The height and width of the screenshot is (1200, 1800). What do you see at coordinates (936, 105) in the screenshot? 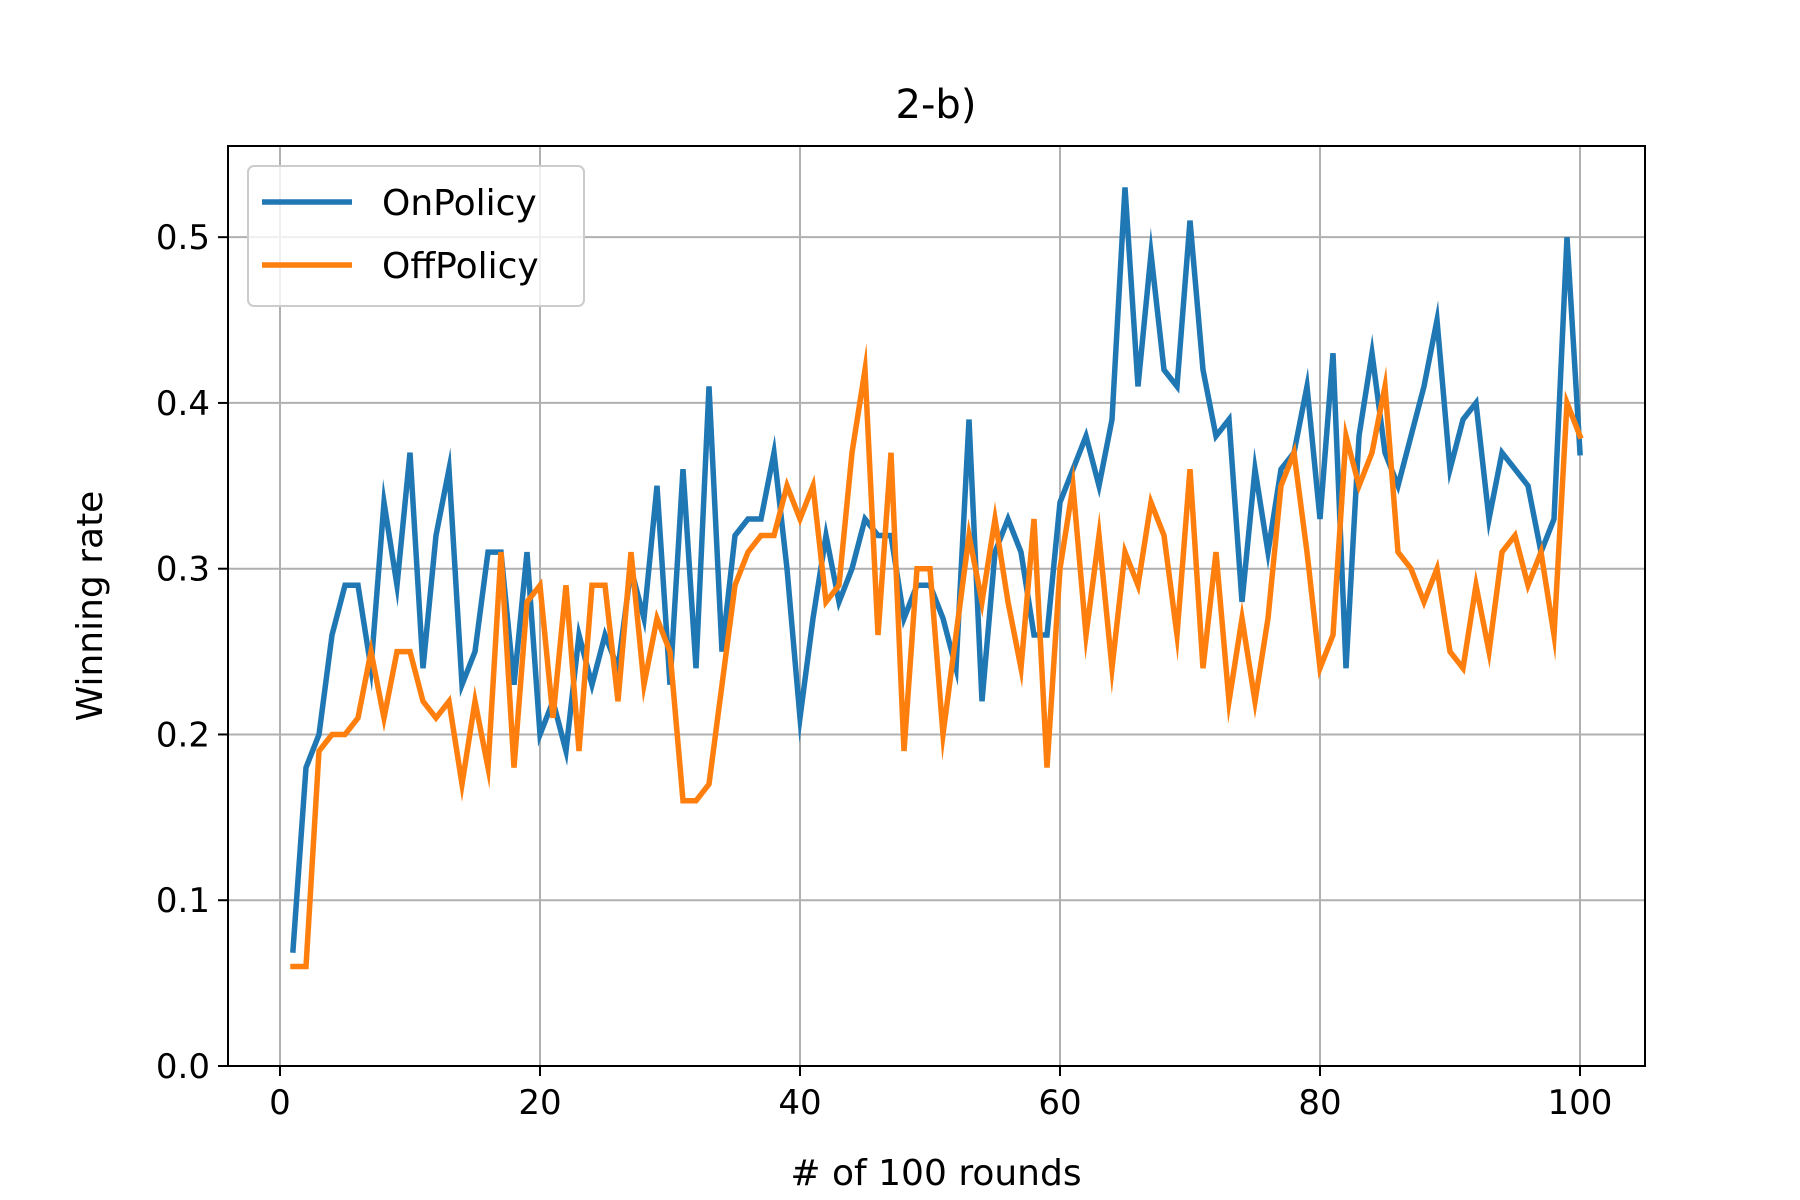
I see `chart-title: 2-b)` at bounding box center [936, 105].